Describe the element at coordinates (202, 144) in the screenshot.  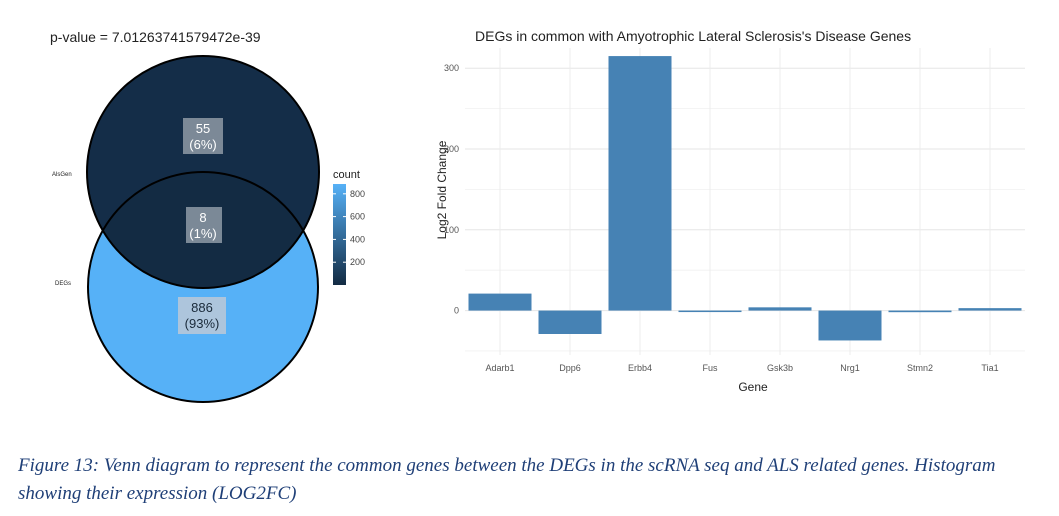
I see `region-percent-alsgen: (6%)` at that location.